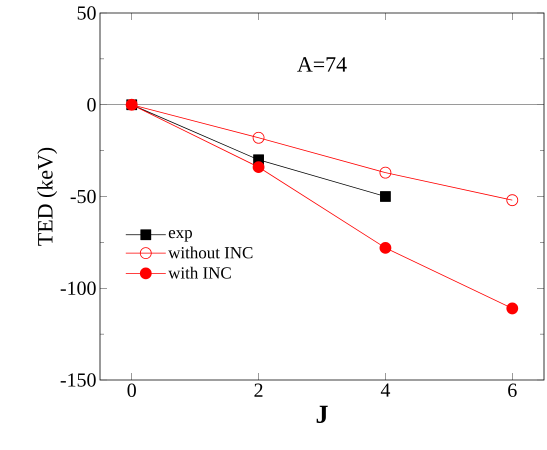  I want to click on x-tick-label: 2, so click(258, 390).